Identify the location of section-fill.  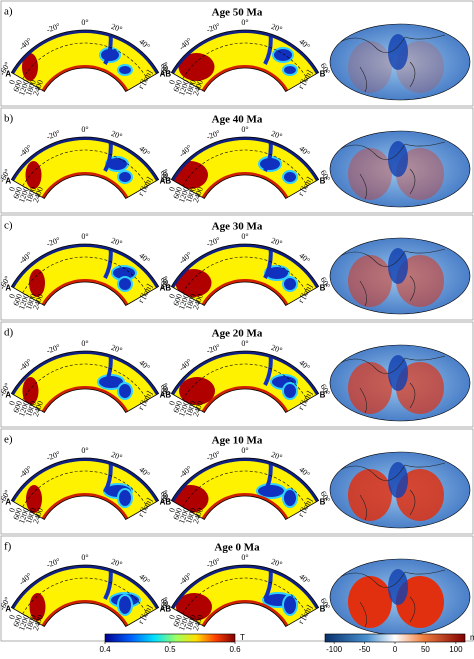
(85, 61).